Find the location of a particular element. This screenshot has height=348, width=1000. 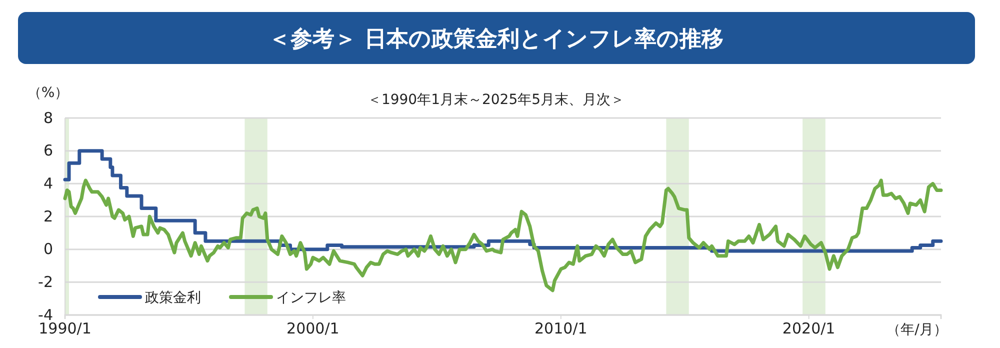

chart-title: ＜参考＞ 日本の政策金利とインフレ率の推移 is located at coordinates (496, 39).